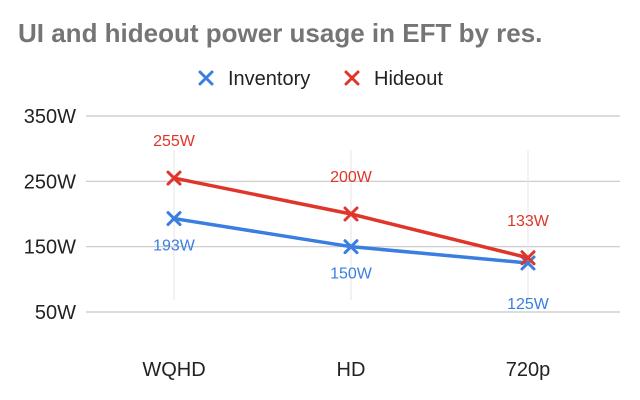 This screenshot has width=640, height=400. Describe the element at coordinates (206, 78) in the screenshot. I see `legend-marker-inventory` at that location.